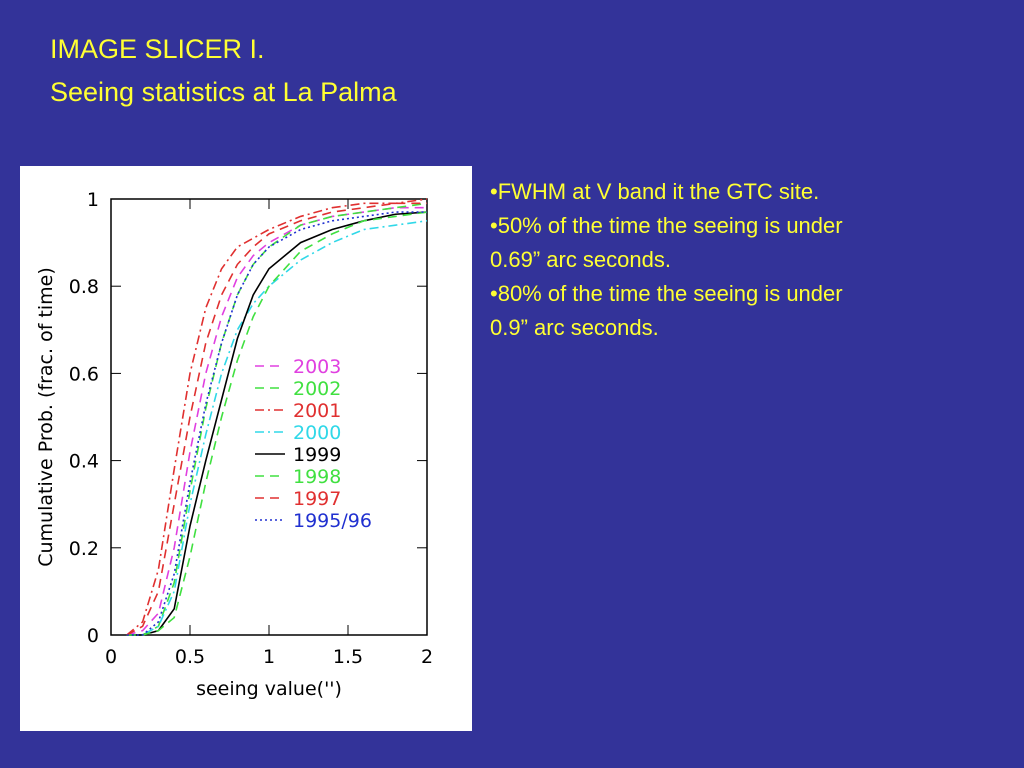  What do you see at coordinates (93, 200) in the screenshot?
I see `y-tick-label: 1` at bounding box center [93, 200].